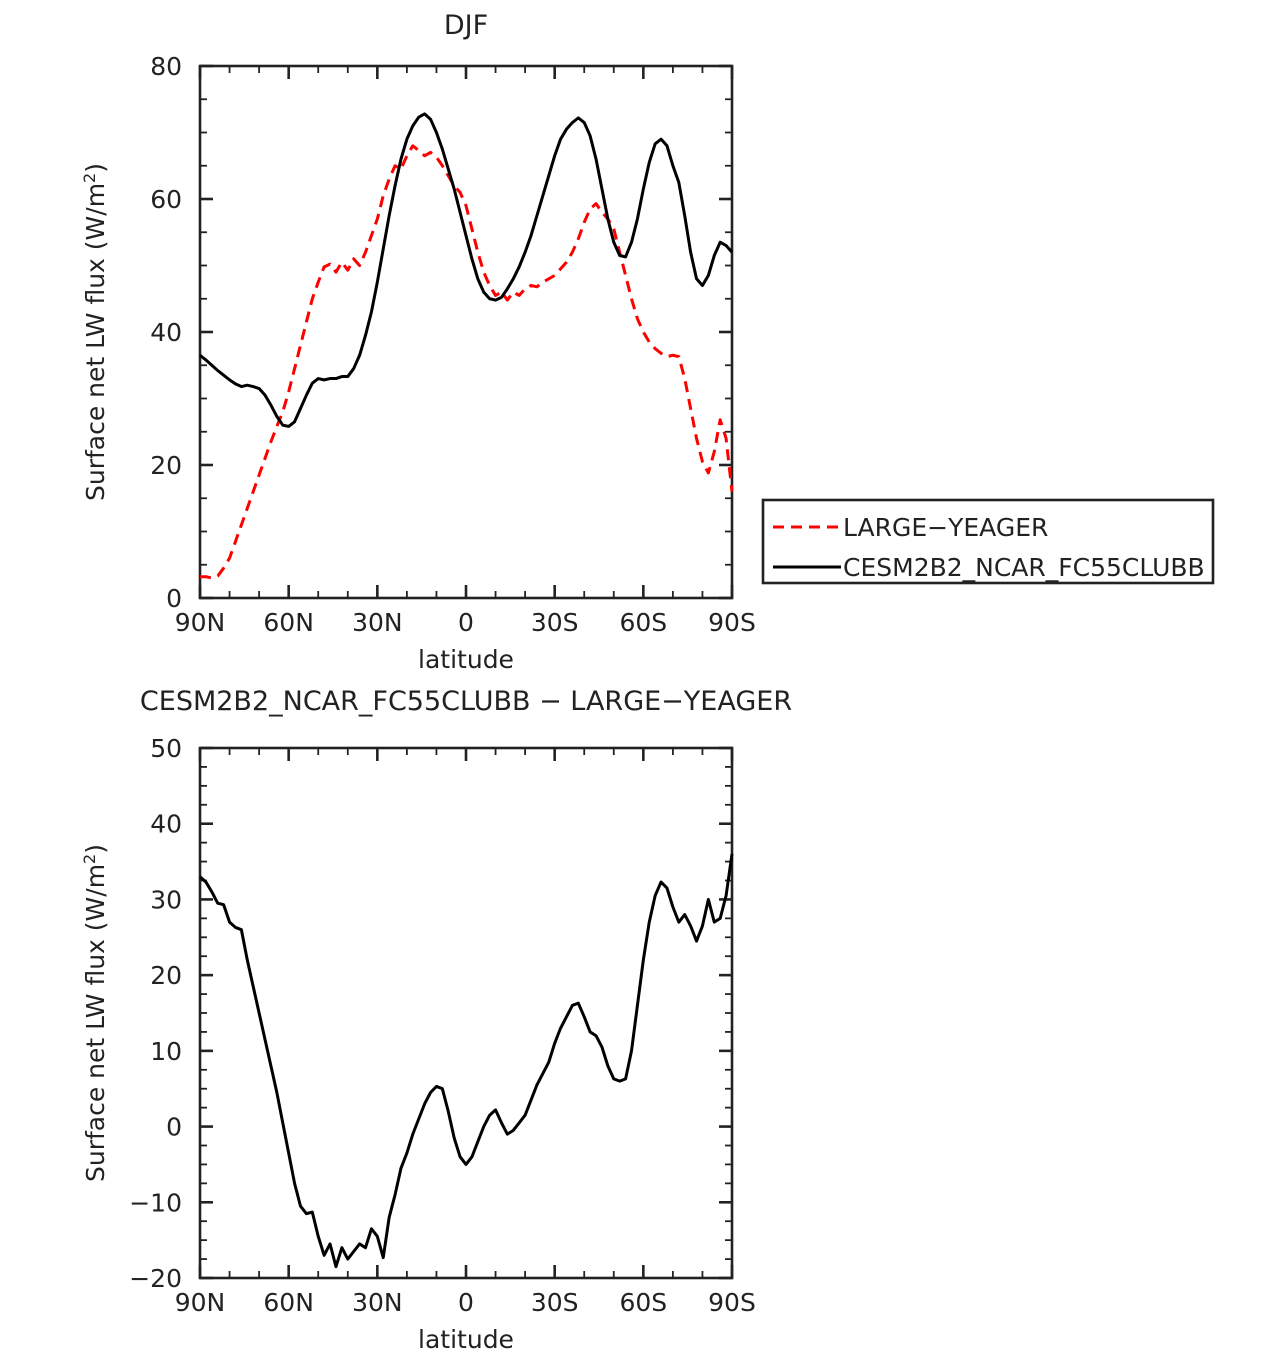 The height and width of the screenshot is (1369, 1285). Describe the element at coordinates (466, 1302) in the screenshot. I see `panel-bottom-xticklabel: 0` at that location.